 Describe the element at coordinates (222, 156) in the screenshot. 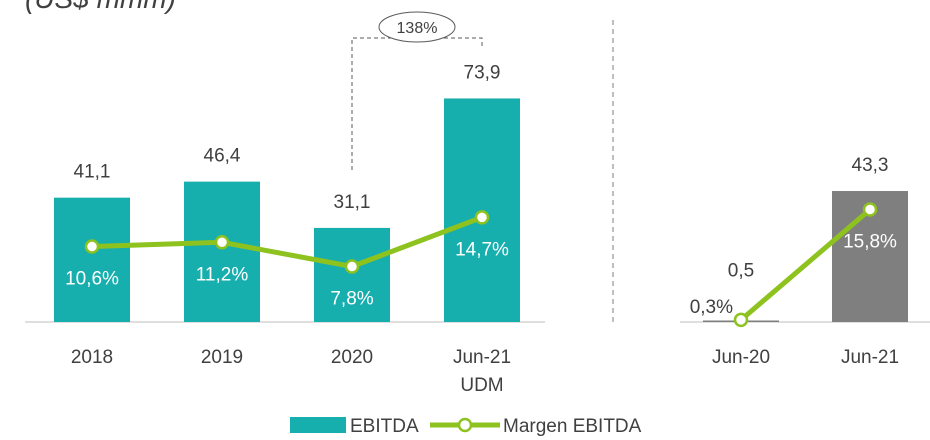

I see `bar-label: 46,4` at that location.